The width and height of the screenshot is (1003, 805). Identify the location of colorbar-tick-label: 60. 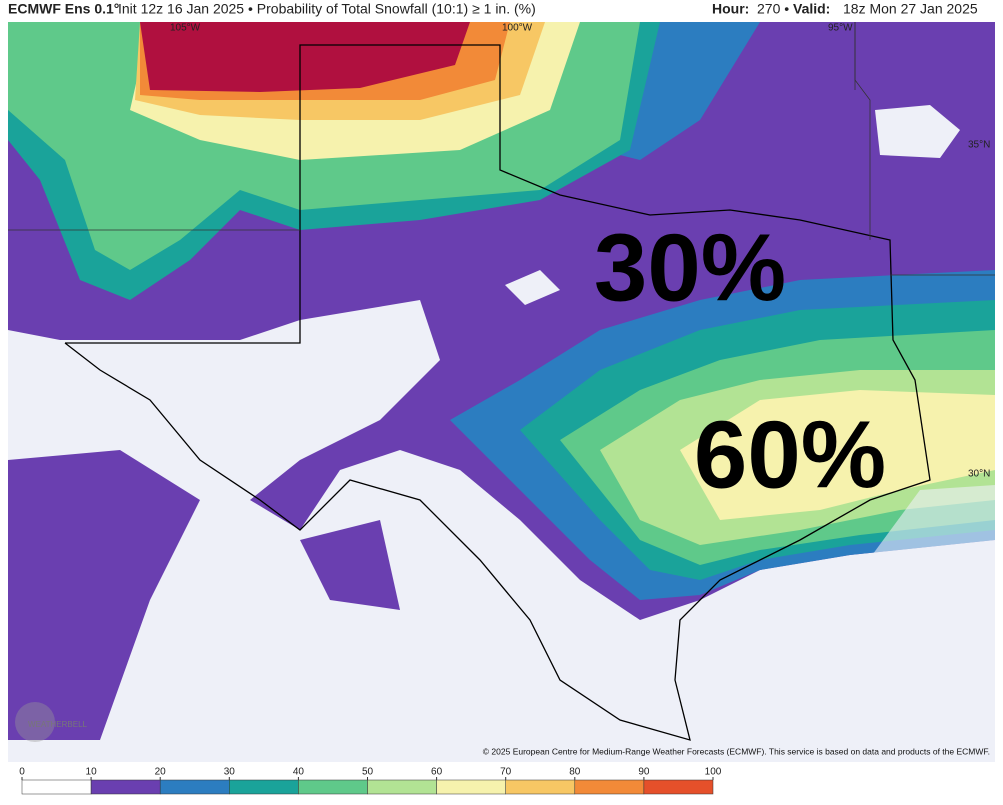
(437, 772).